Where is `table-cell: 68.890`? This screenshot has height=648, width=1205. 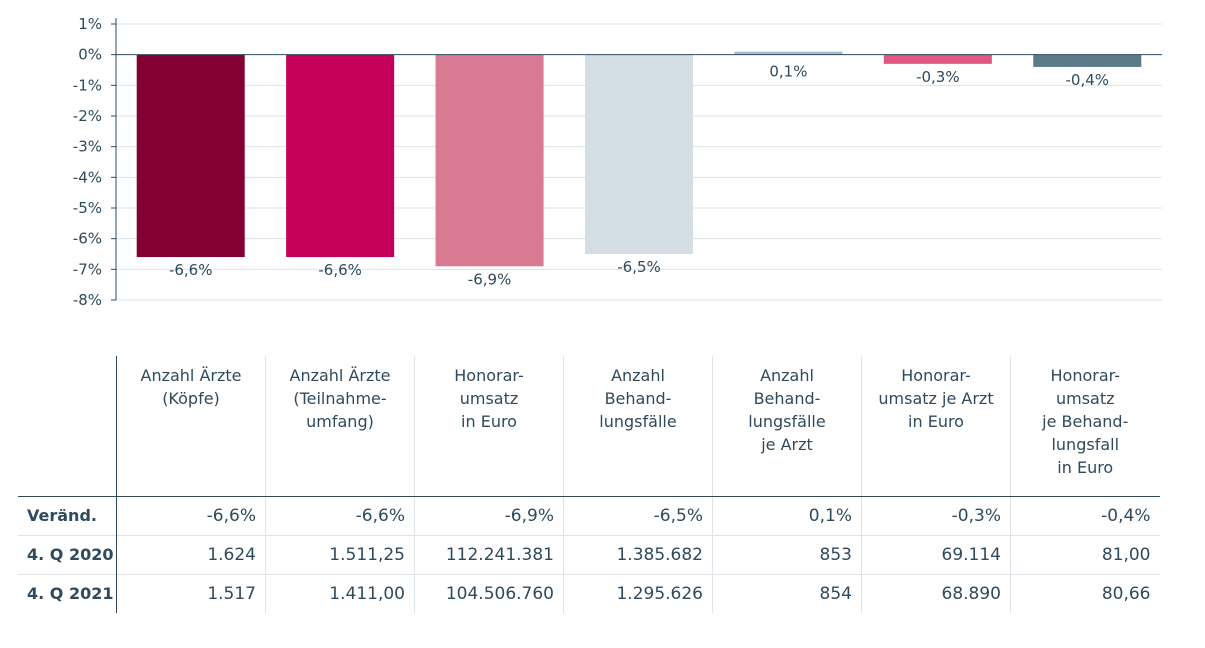
table-cell: 68.890 is located at coordinates (936, 593).